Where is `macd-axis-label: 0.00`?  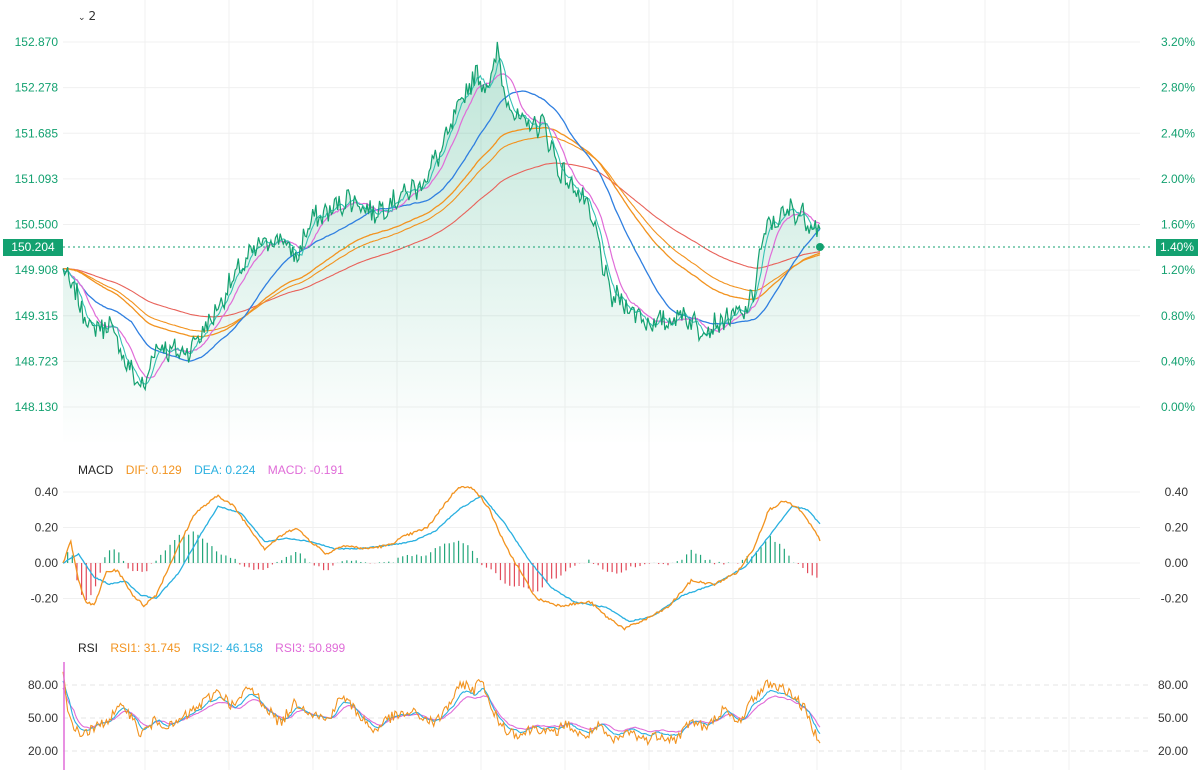
macd-axis-label: 0.00 is located at coordinates (47, 563).